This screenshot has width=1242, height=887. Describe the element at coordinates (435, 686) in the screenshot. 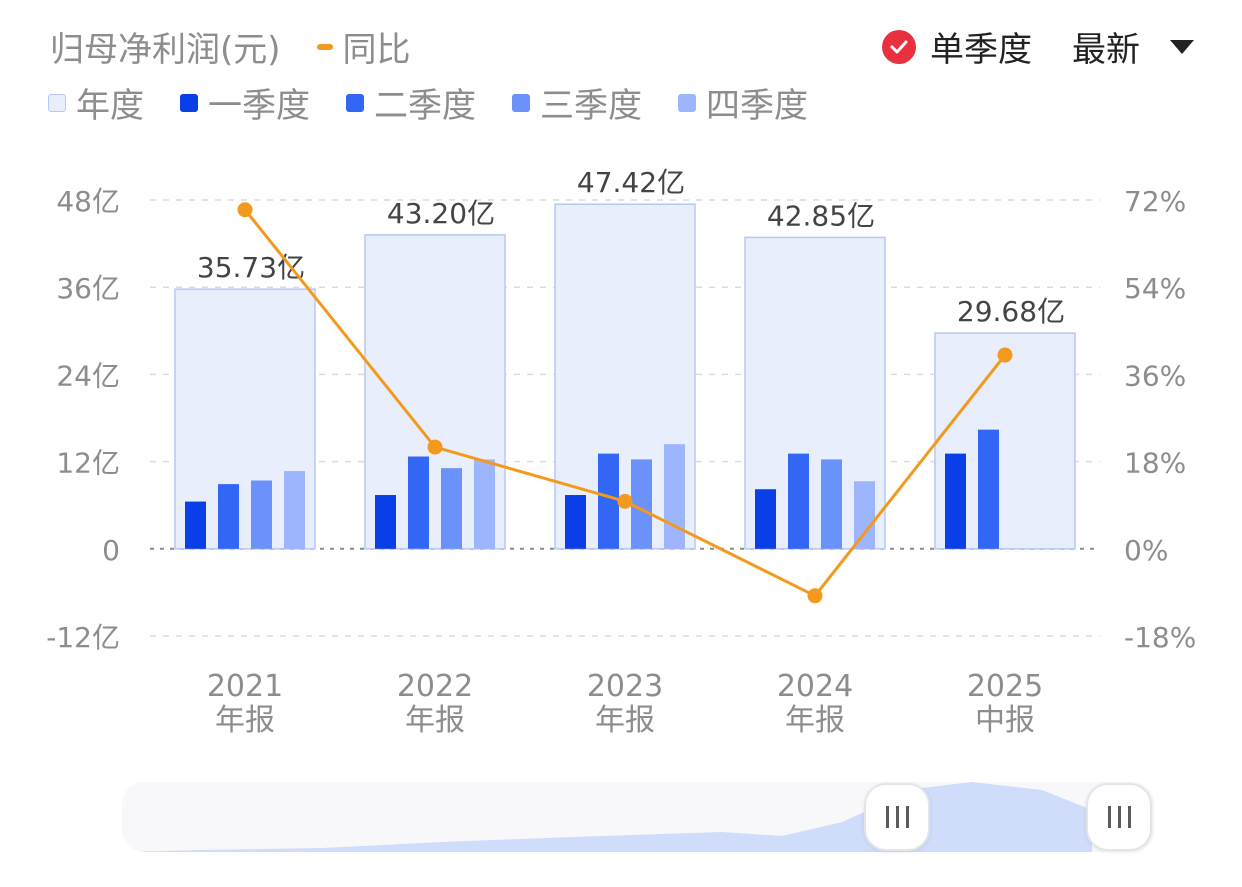

I see `x-tick-label: 2022` at that location.